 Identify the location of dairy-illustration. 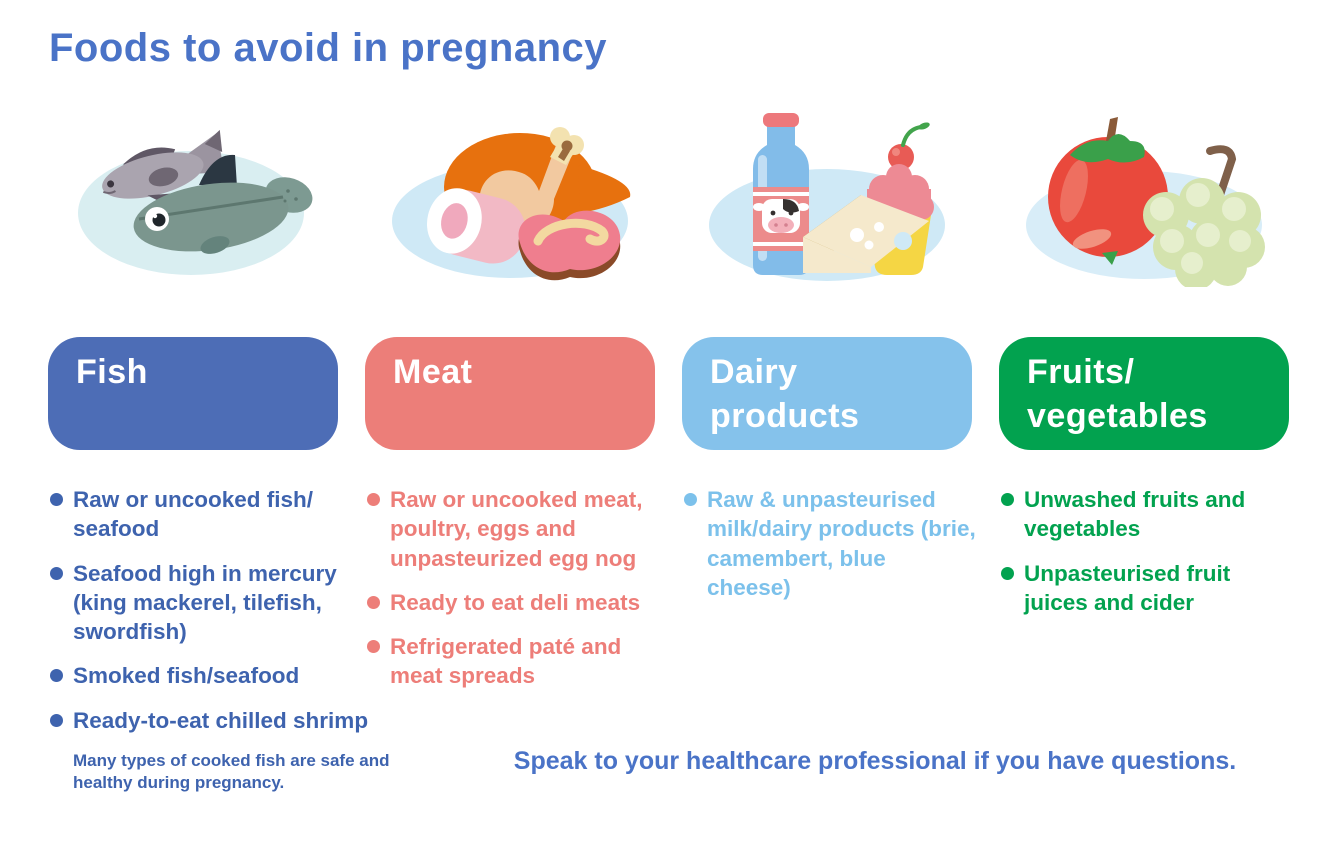
(827, 191).